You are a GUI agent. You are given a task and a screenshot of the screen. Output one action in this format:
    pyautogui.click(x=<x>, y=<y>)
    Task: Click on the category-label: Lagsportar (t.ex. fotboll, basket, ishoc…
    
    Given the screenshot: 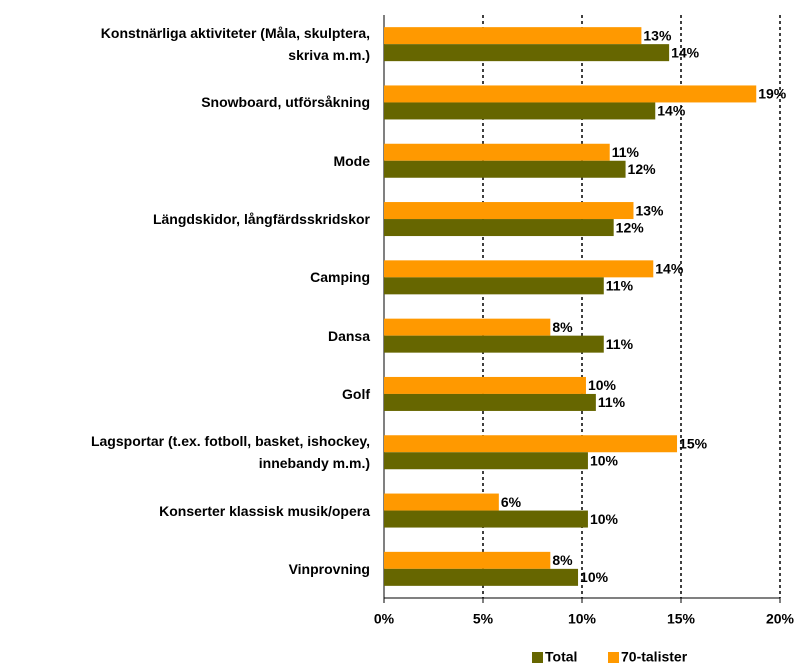 What is the action you would take?
    pyautogui.click(x=230, y=452)
    